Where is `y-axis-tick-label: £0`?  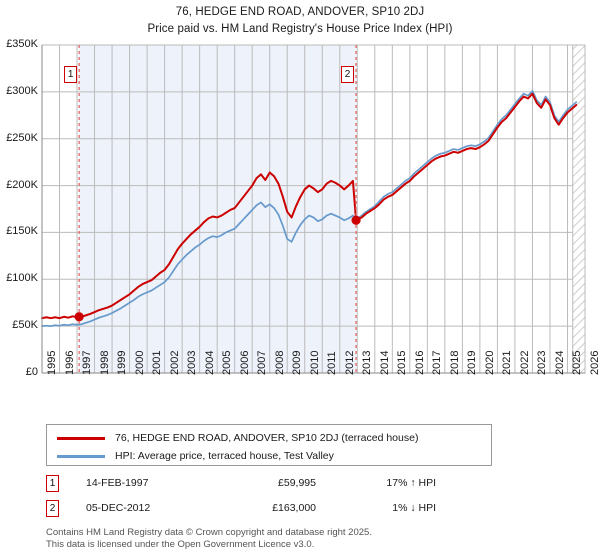 y-axis-tick-label: £0 is located at coordinates (31, 372).